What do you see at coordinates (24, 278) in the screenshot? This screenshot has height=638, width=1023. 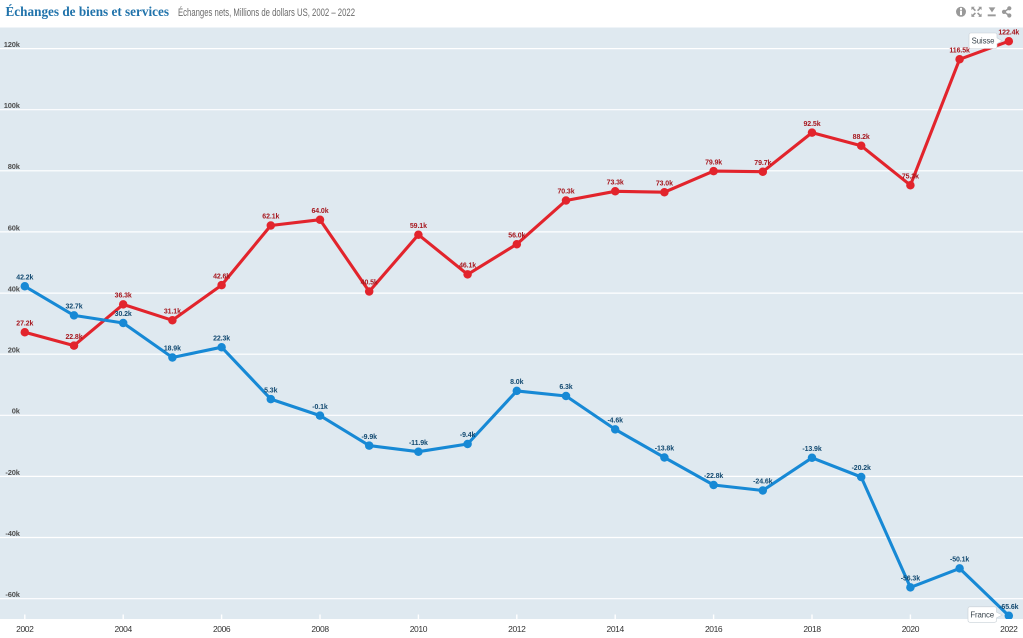 I see `svg-text: 42.2k` at bounding box center [24, 278].